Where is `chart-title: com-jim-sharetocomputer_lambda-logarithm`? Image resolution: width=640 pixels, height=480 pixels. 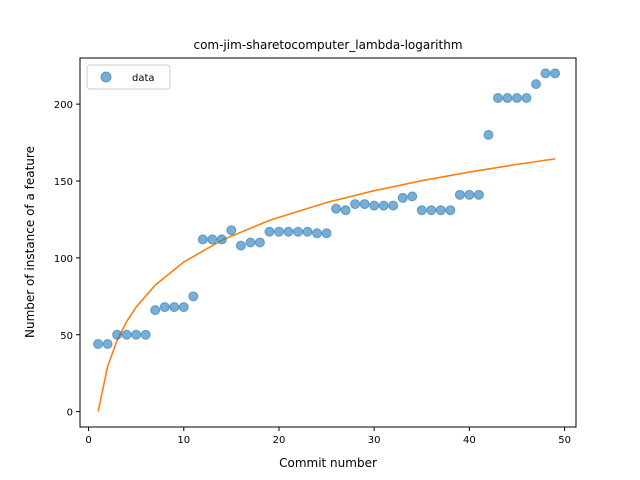 chart-title: com-jim-sharetocomputer_lambda-logarithm is located at coordinates (327, 45).